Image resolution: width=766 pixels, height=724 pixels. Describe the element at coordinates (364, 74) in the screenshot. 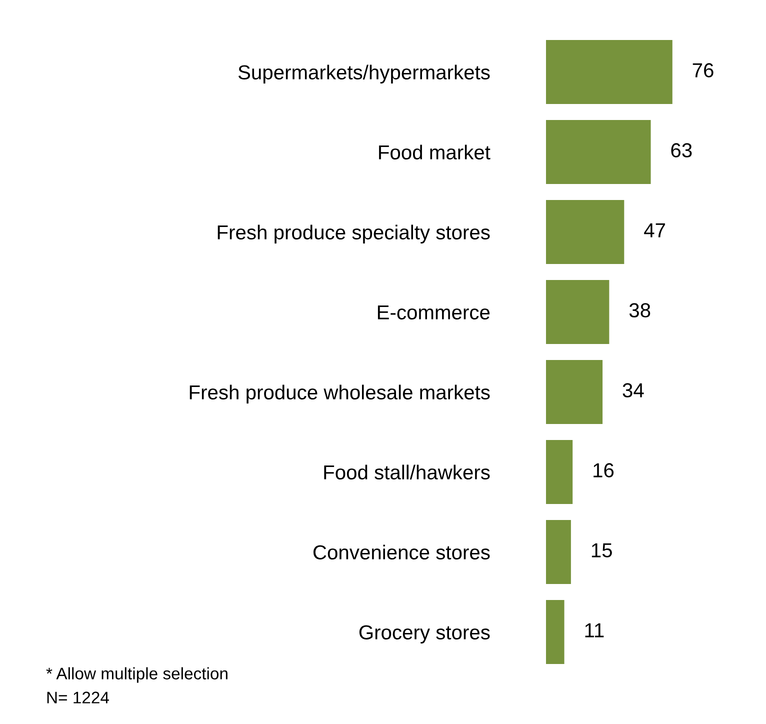

I see `y-tick-label: Supermarkets/hypermarkets` at that location.